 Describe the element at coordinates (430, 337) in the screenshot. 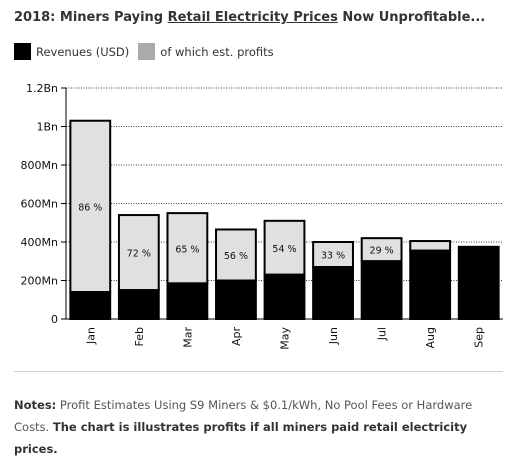

I see `x-tick-label: Aug` at that location.